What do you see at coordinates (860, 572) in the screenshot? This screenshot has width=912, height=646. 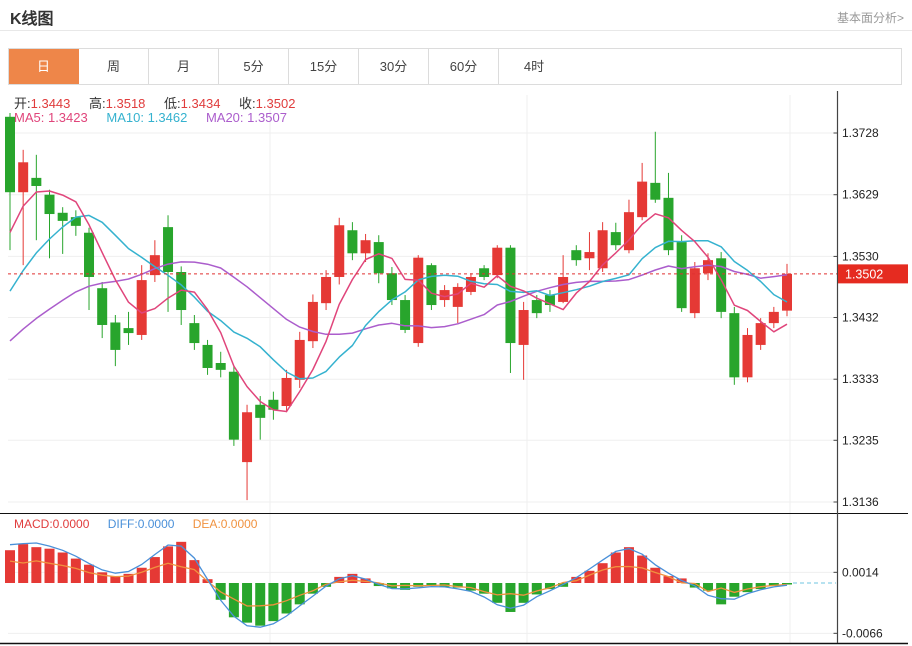 I see `svg-text: 0.0014` at bounding box center [860, 572].